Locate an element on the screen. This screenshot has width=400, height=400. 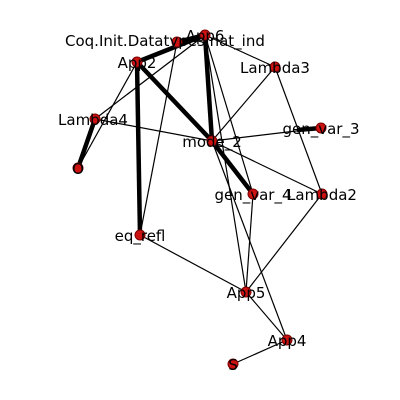
node-dot-o is located at coordinates (78, 168).